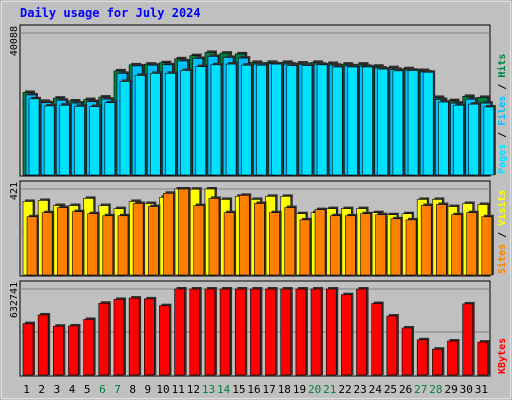 This screenshot has height=400, width=512. I want to click on x-tick-label-19: 19, so click(299, 389).